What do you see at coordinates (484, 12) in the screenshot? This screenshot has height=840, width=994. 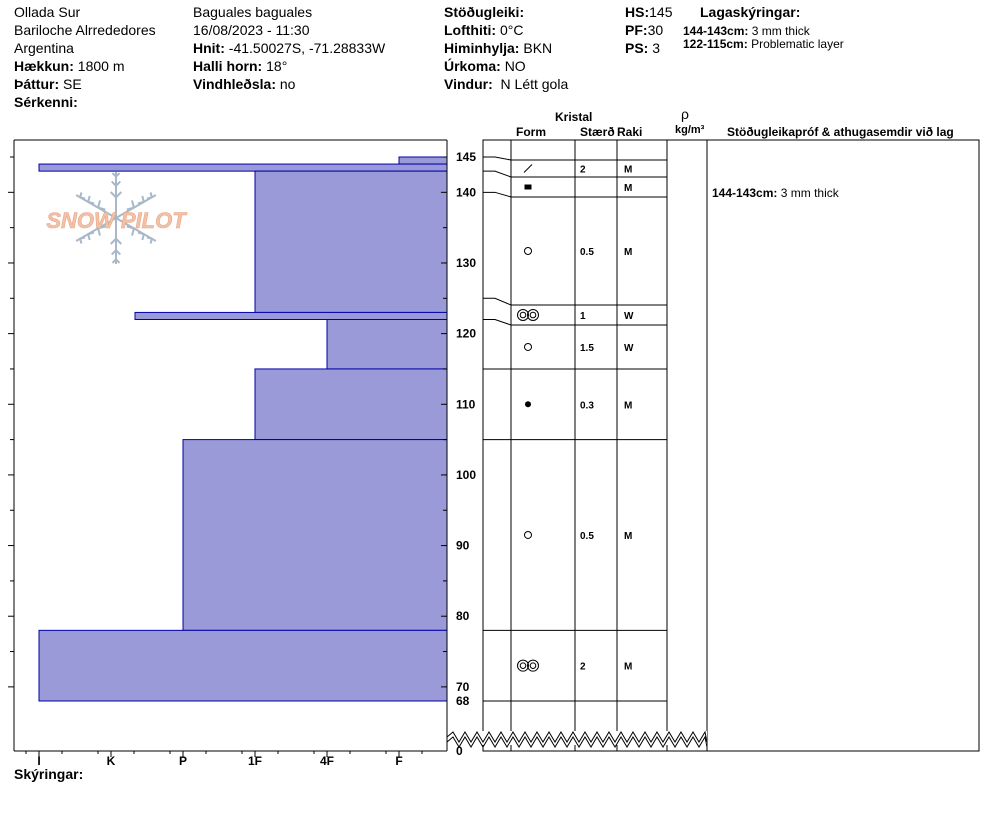 I see `stability-label: Stöðugleiki:` at bounding box center [484, 12].